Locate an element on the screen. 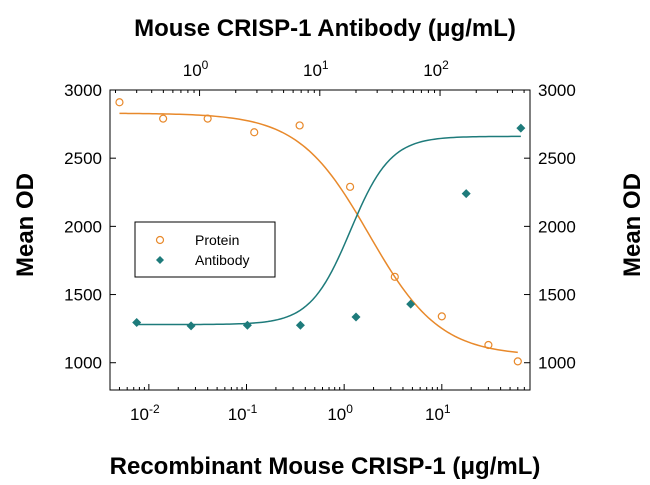 This screenshot has width=650, height=485. legend-label-protein: Protein is located at coordinates (217, 240).